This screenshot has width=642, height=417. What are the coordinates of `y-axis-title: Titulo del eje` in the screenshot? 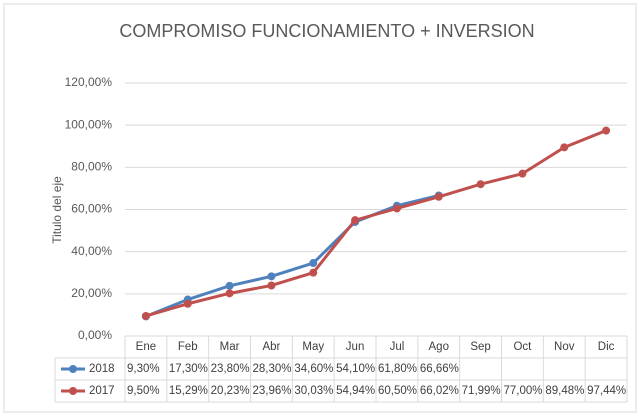 It's located at (57, 210).